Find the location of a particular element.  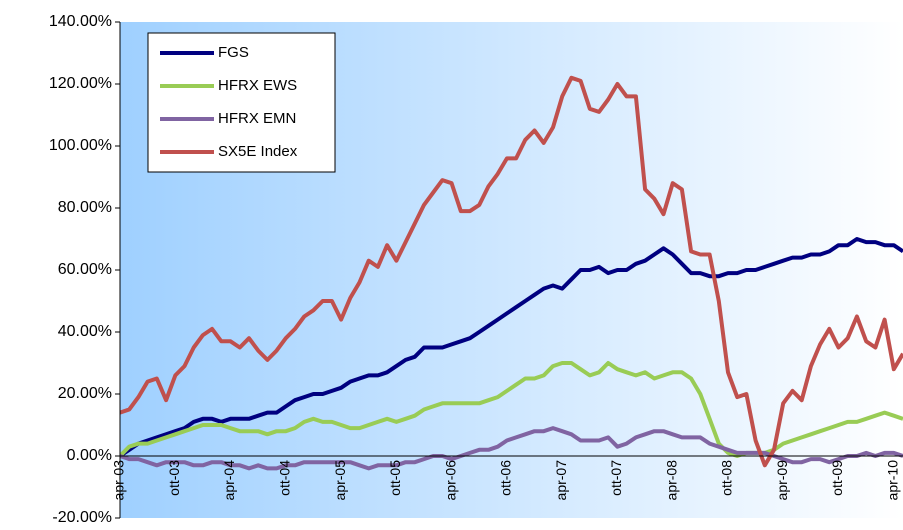

legend-label: FGS is located at coordinates (233, 52).